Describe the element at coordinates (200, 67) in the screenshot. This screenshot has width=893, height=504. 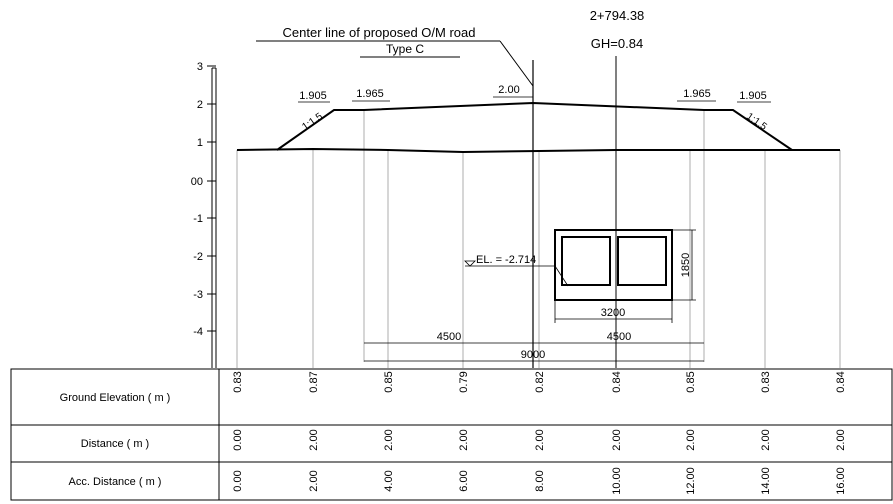
I see `scale-label-3: 3` at that location.